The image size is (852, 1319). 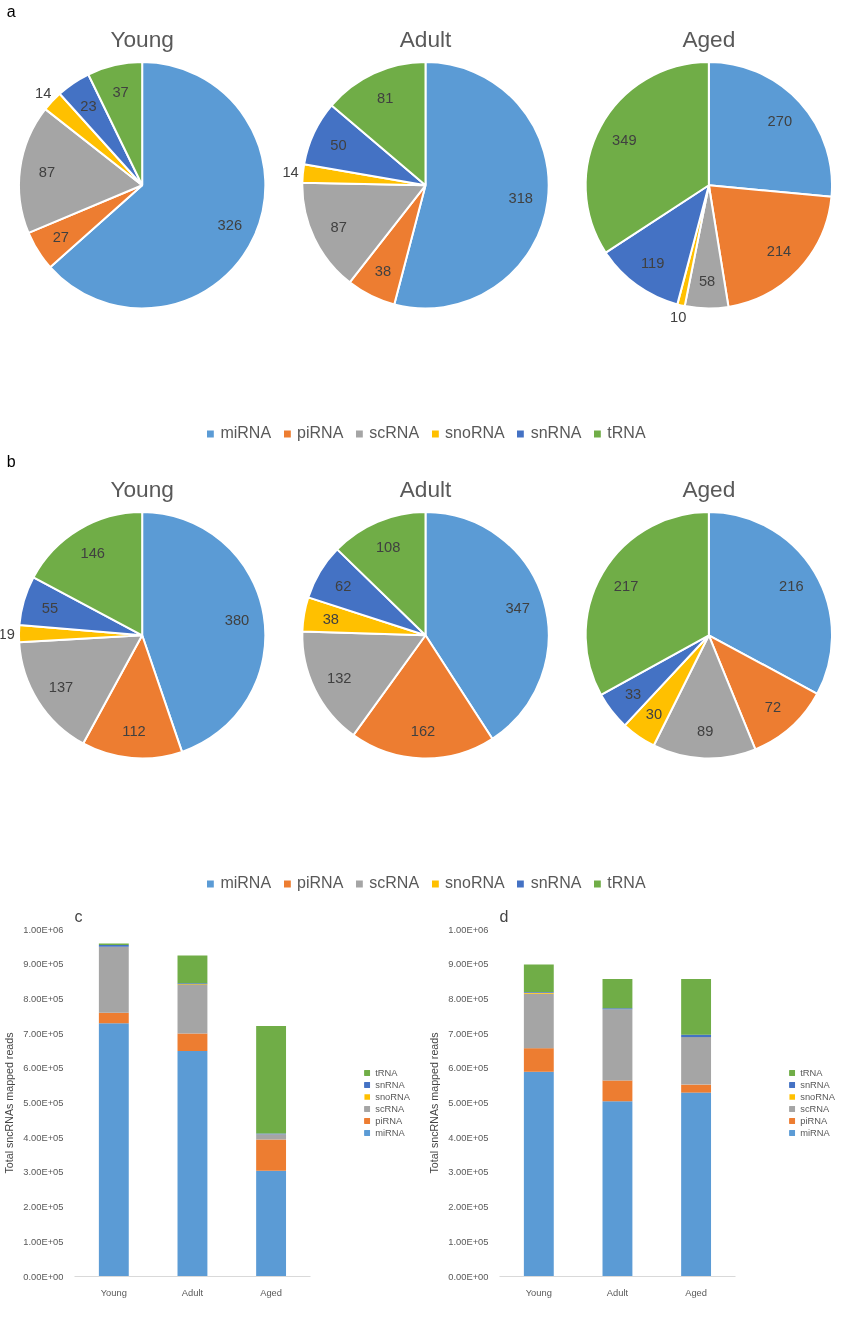 I want to click on data-label: 217, so click(x=626, y=586).